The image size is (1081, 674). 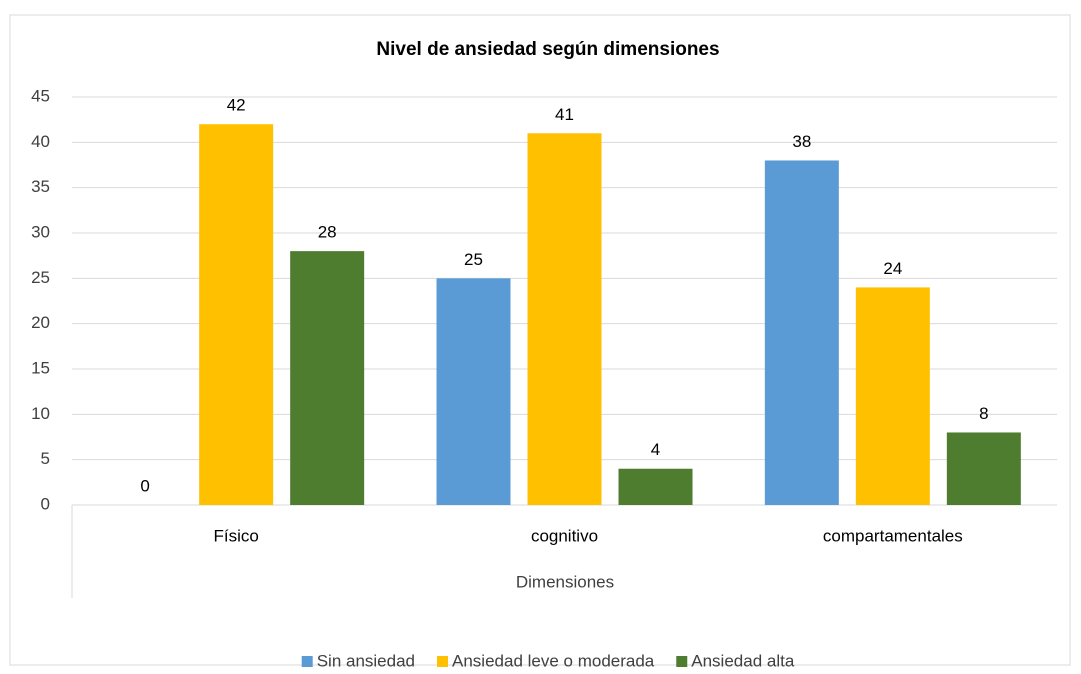 I want to click on y-tick-label: 20, so click(x=40, y=322).